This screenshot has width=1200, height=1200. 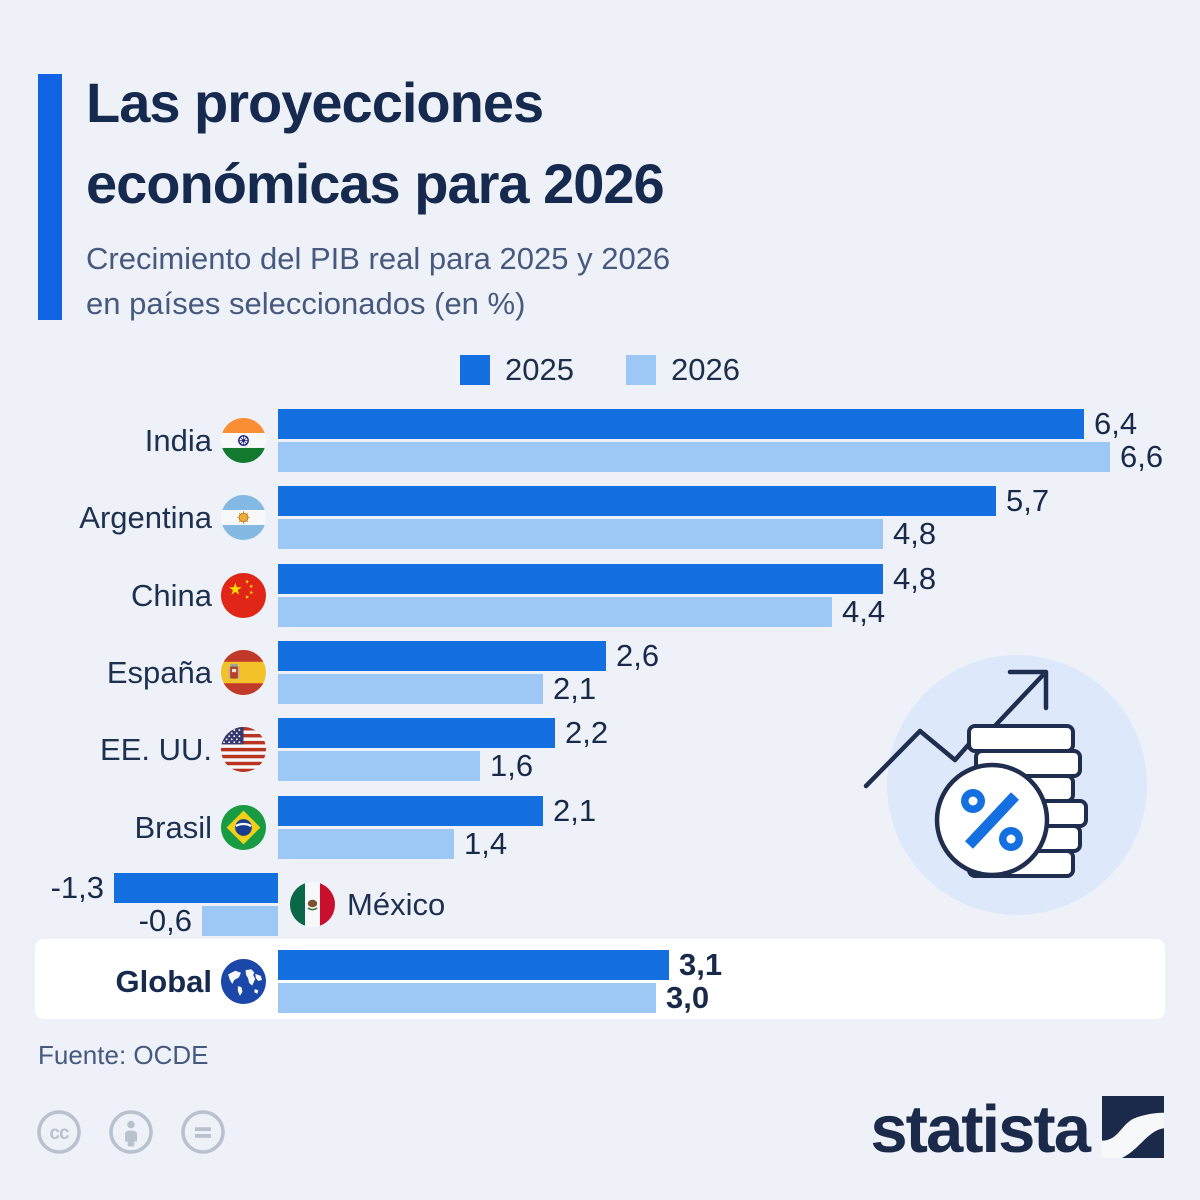 What do you see at coordinates (600, 904) in the screenshot?
I see `chart-row-mexico: -1,3 -0,6 México` at bounding box center [600, 904].